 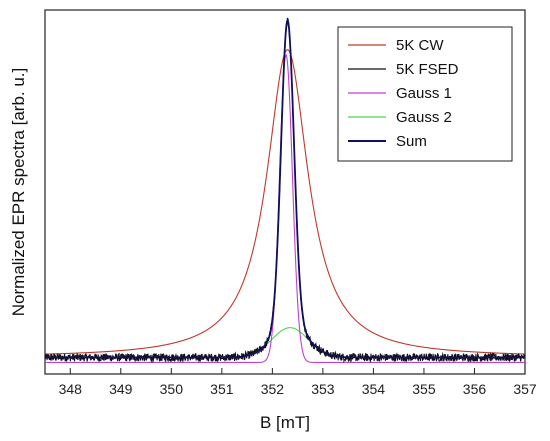 I want to click on x-tick-label: 349, so click(x=121, y=389).